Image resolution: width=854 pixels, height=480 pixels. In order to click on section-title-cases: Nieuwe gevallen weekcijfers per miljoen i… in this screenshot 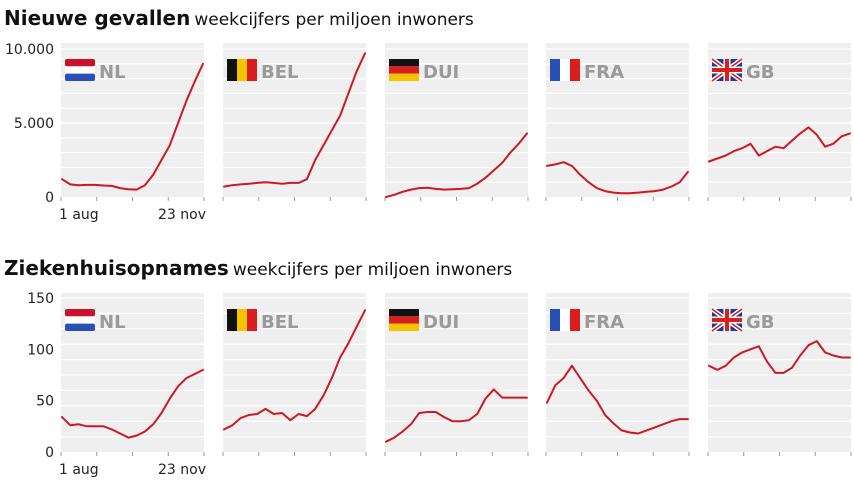, I will do `click(239, 19)`.